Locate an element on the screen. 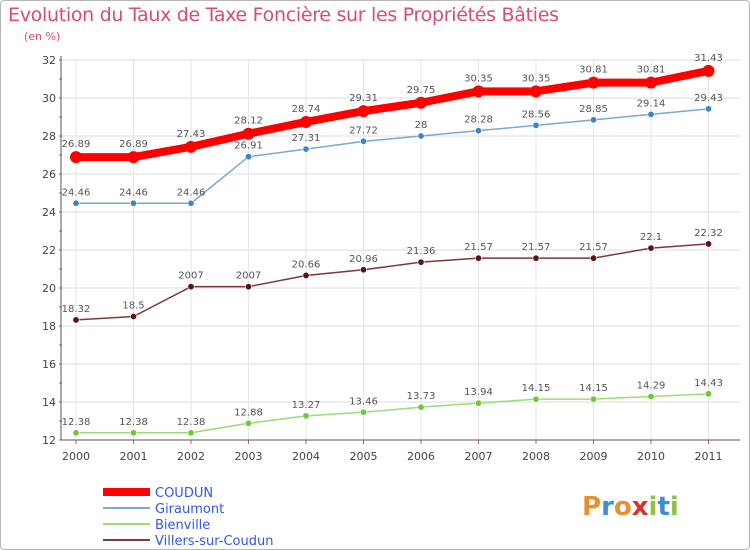 This screenshot has height=550, width=750. y-tick-label: 18 is located at coordinates (49, 326).